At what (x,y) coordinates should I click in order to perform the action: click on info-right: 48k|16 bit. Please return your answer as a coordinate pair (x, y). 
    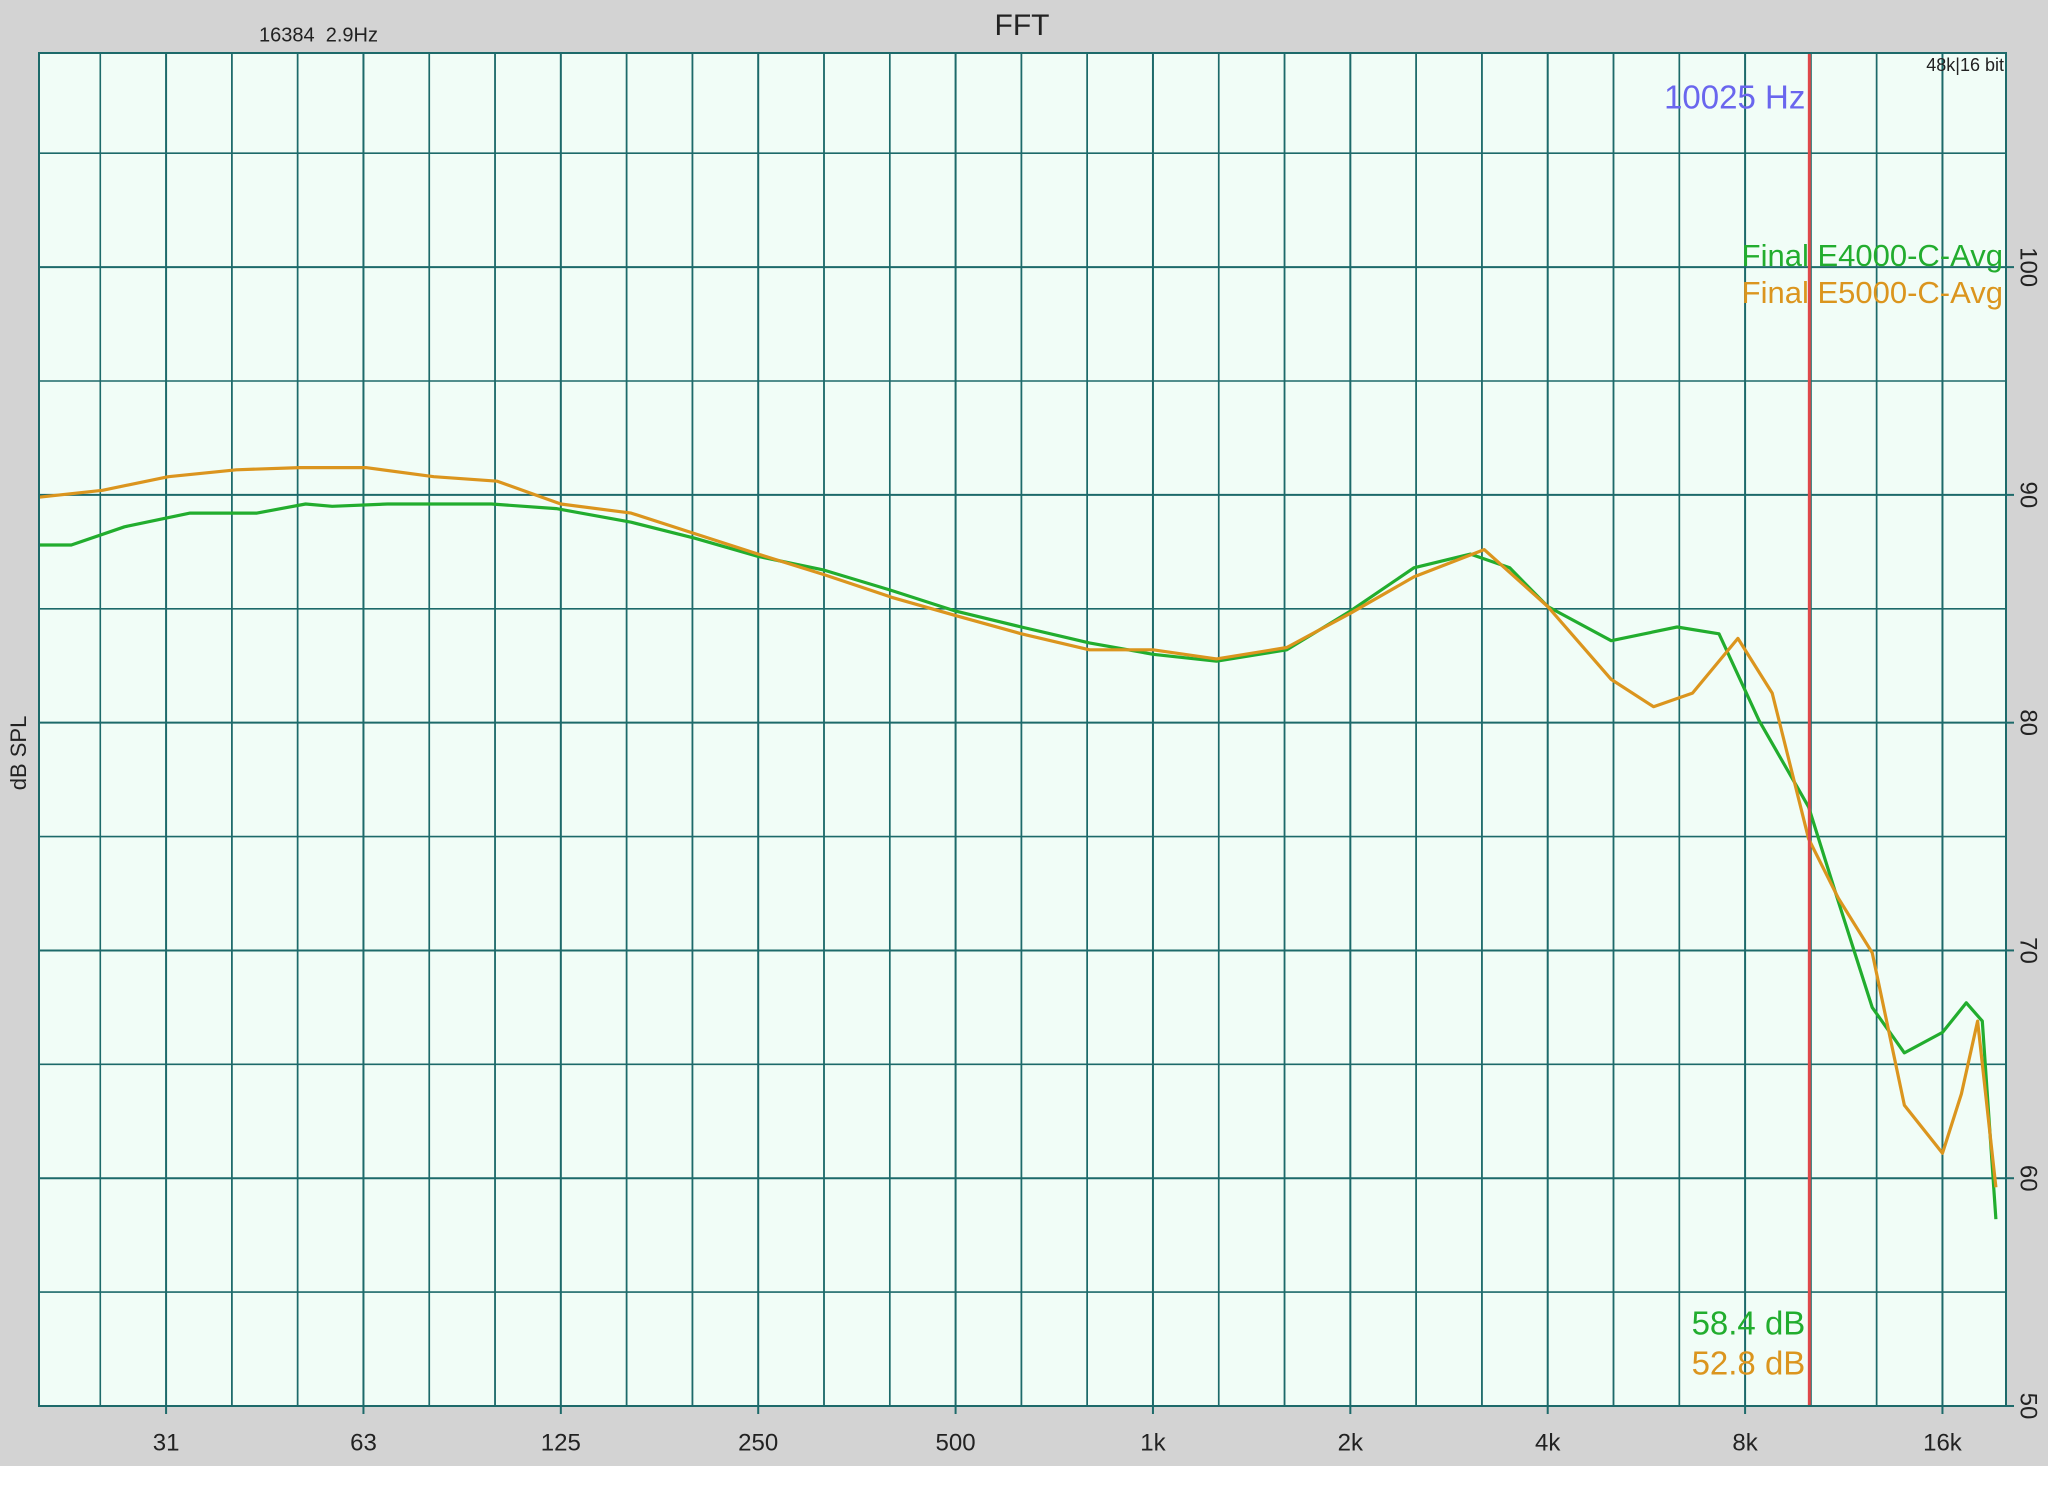
    Looking at the image, I should click on (1965, 65).